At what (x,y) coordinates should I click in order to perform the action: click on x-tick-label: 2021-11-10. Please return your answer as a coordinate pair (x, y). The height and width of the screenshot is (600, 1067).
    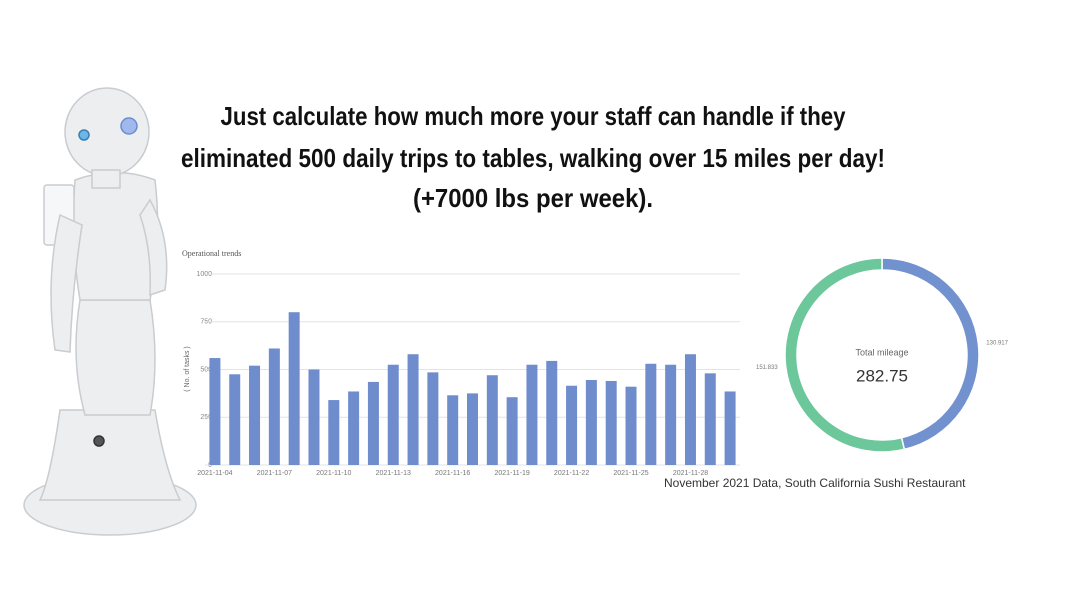
    Looking at the image, I should click on (333, 473).